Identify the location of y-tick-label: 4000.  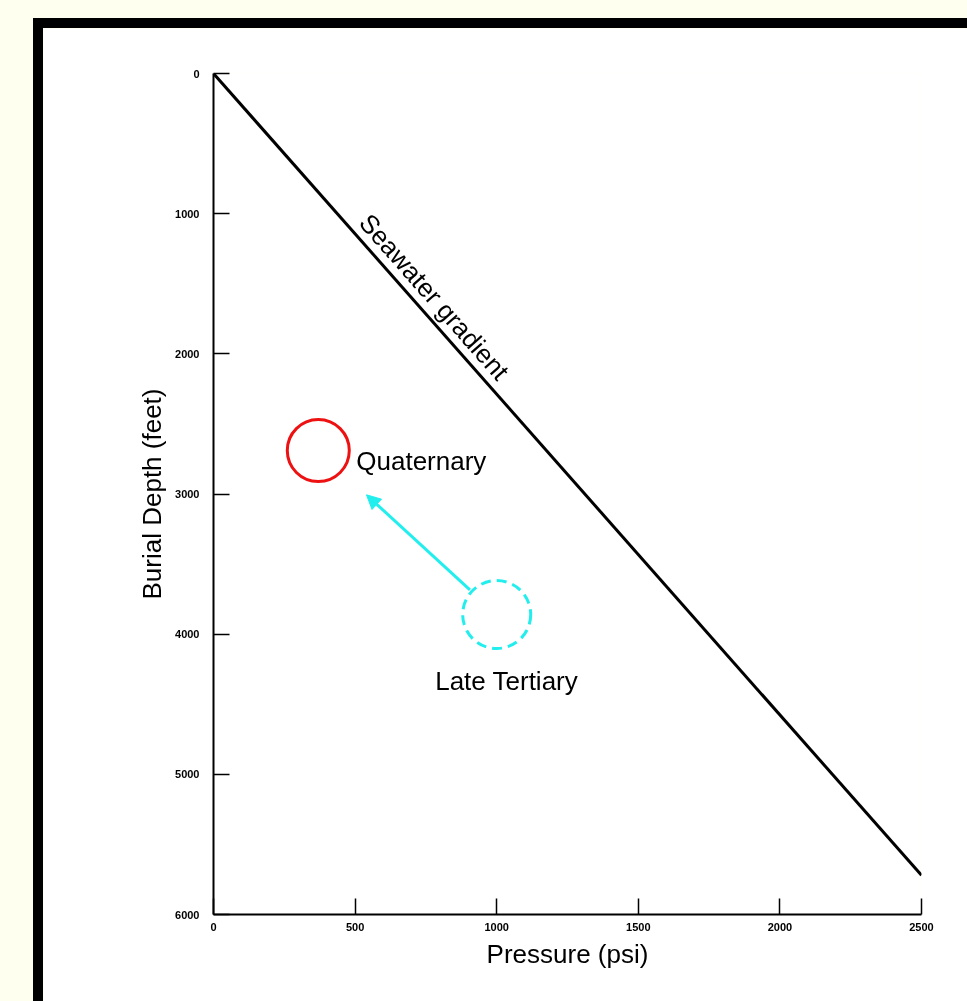
(187, 634).